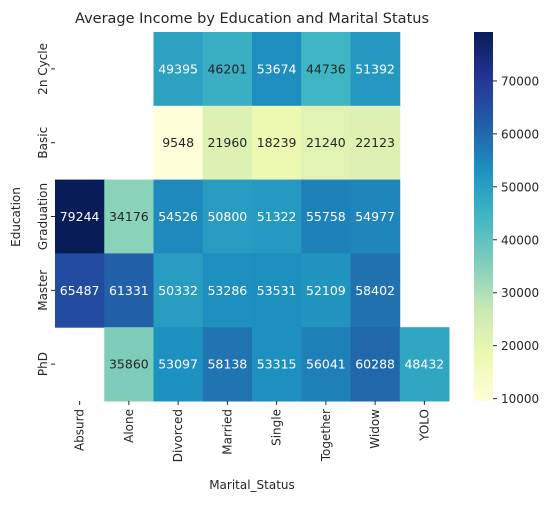  I want to click on cell-value-label: 60288, so click(375, 364).